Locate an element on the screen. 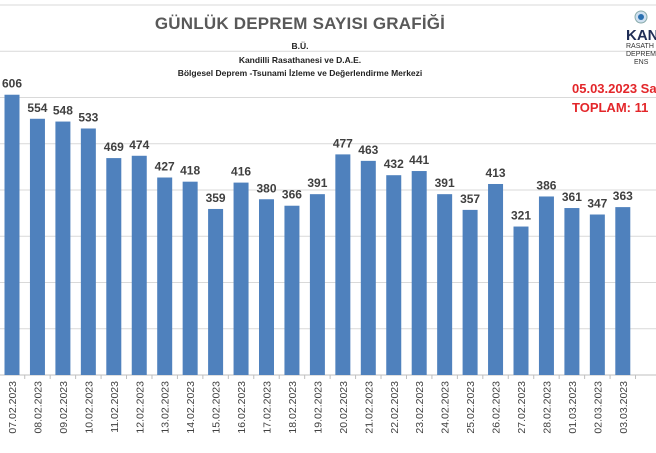 This screenshot has width=656, height=453. x-tick-label: 01.03.2023 is located at coordinates (573, 407).